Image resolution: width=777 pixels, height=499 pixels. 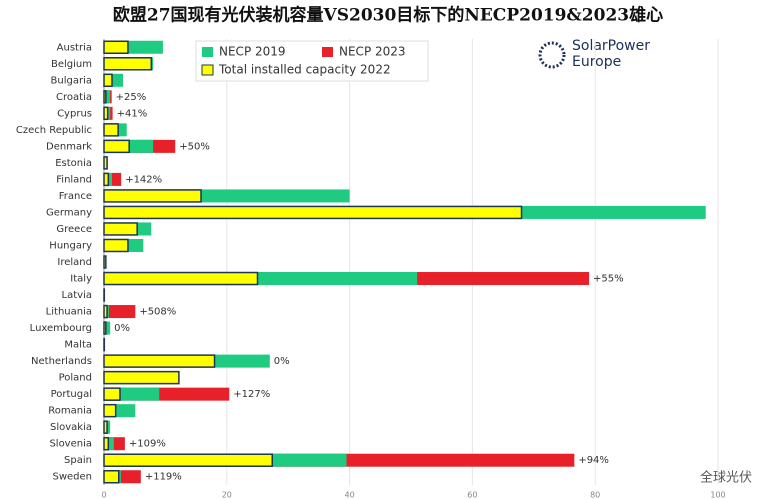 I want to click on x-tick-label: 0, so click(x=103, y=495).